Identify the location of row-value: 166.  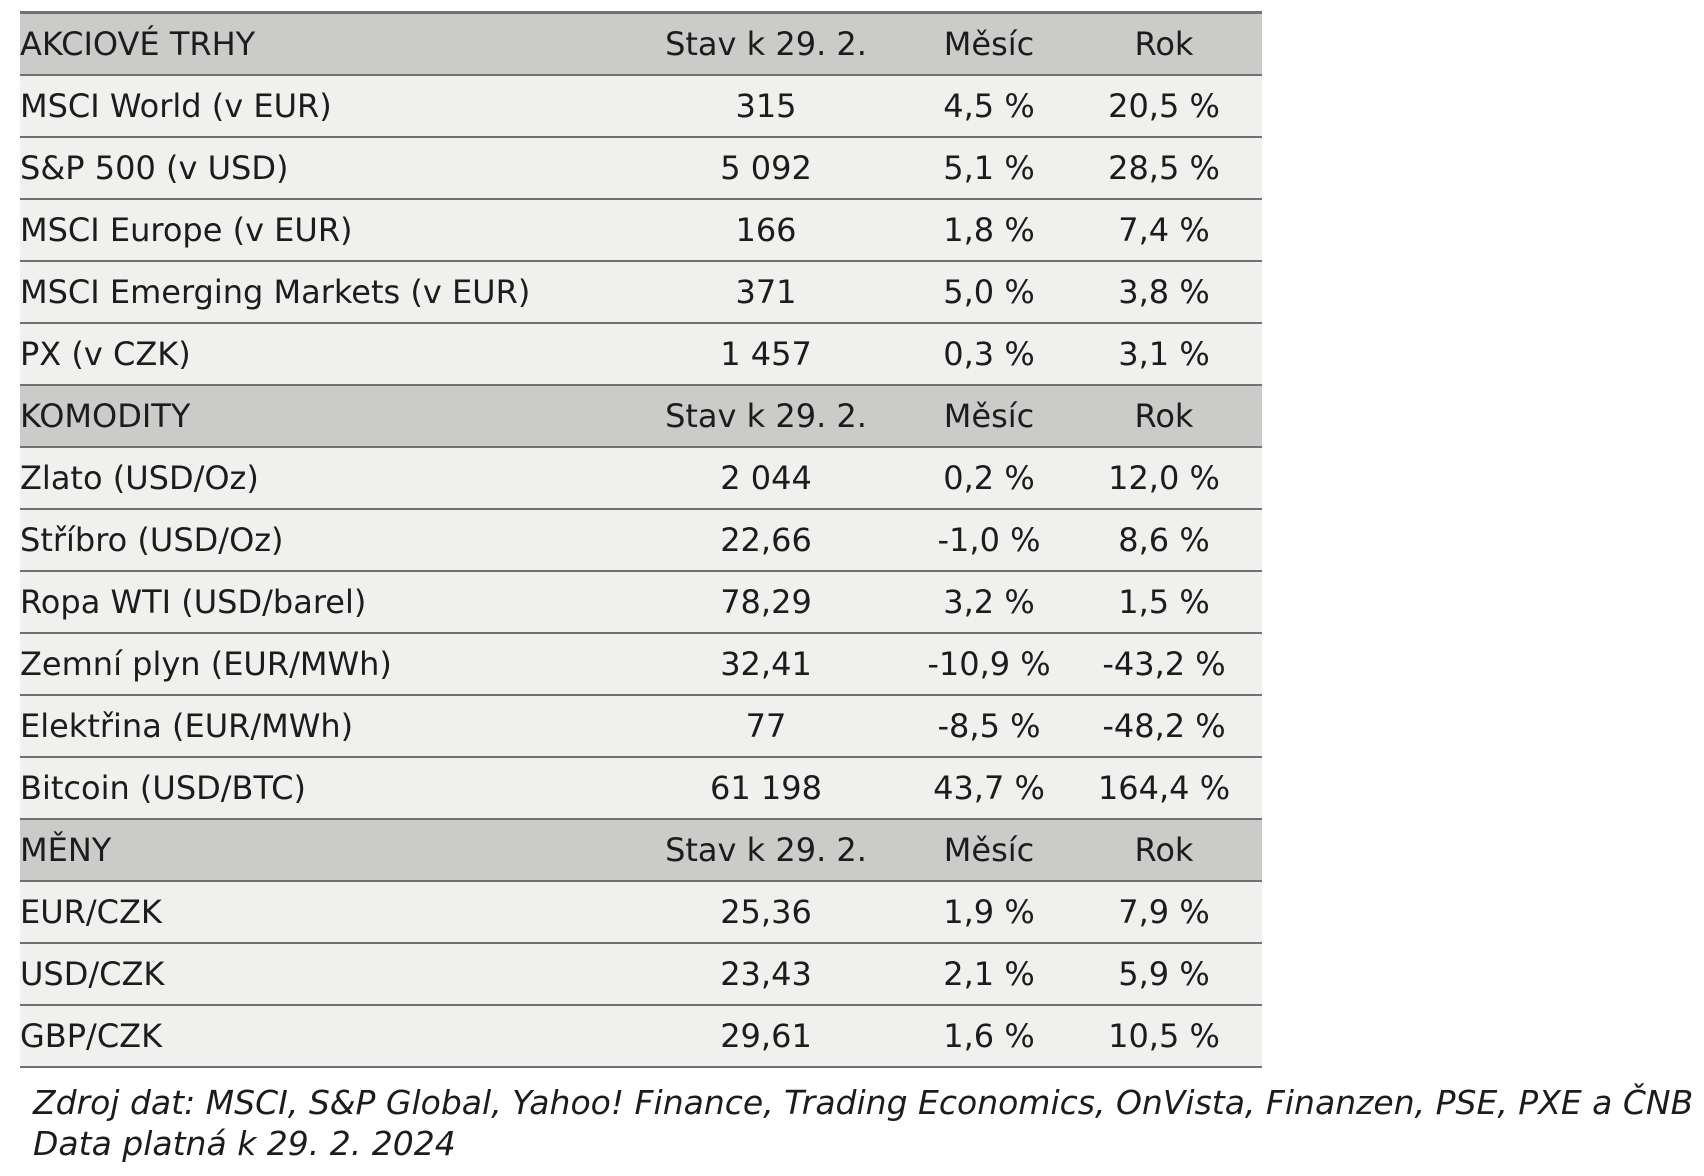
(766, 230).